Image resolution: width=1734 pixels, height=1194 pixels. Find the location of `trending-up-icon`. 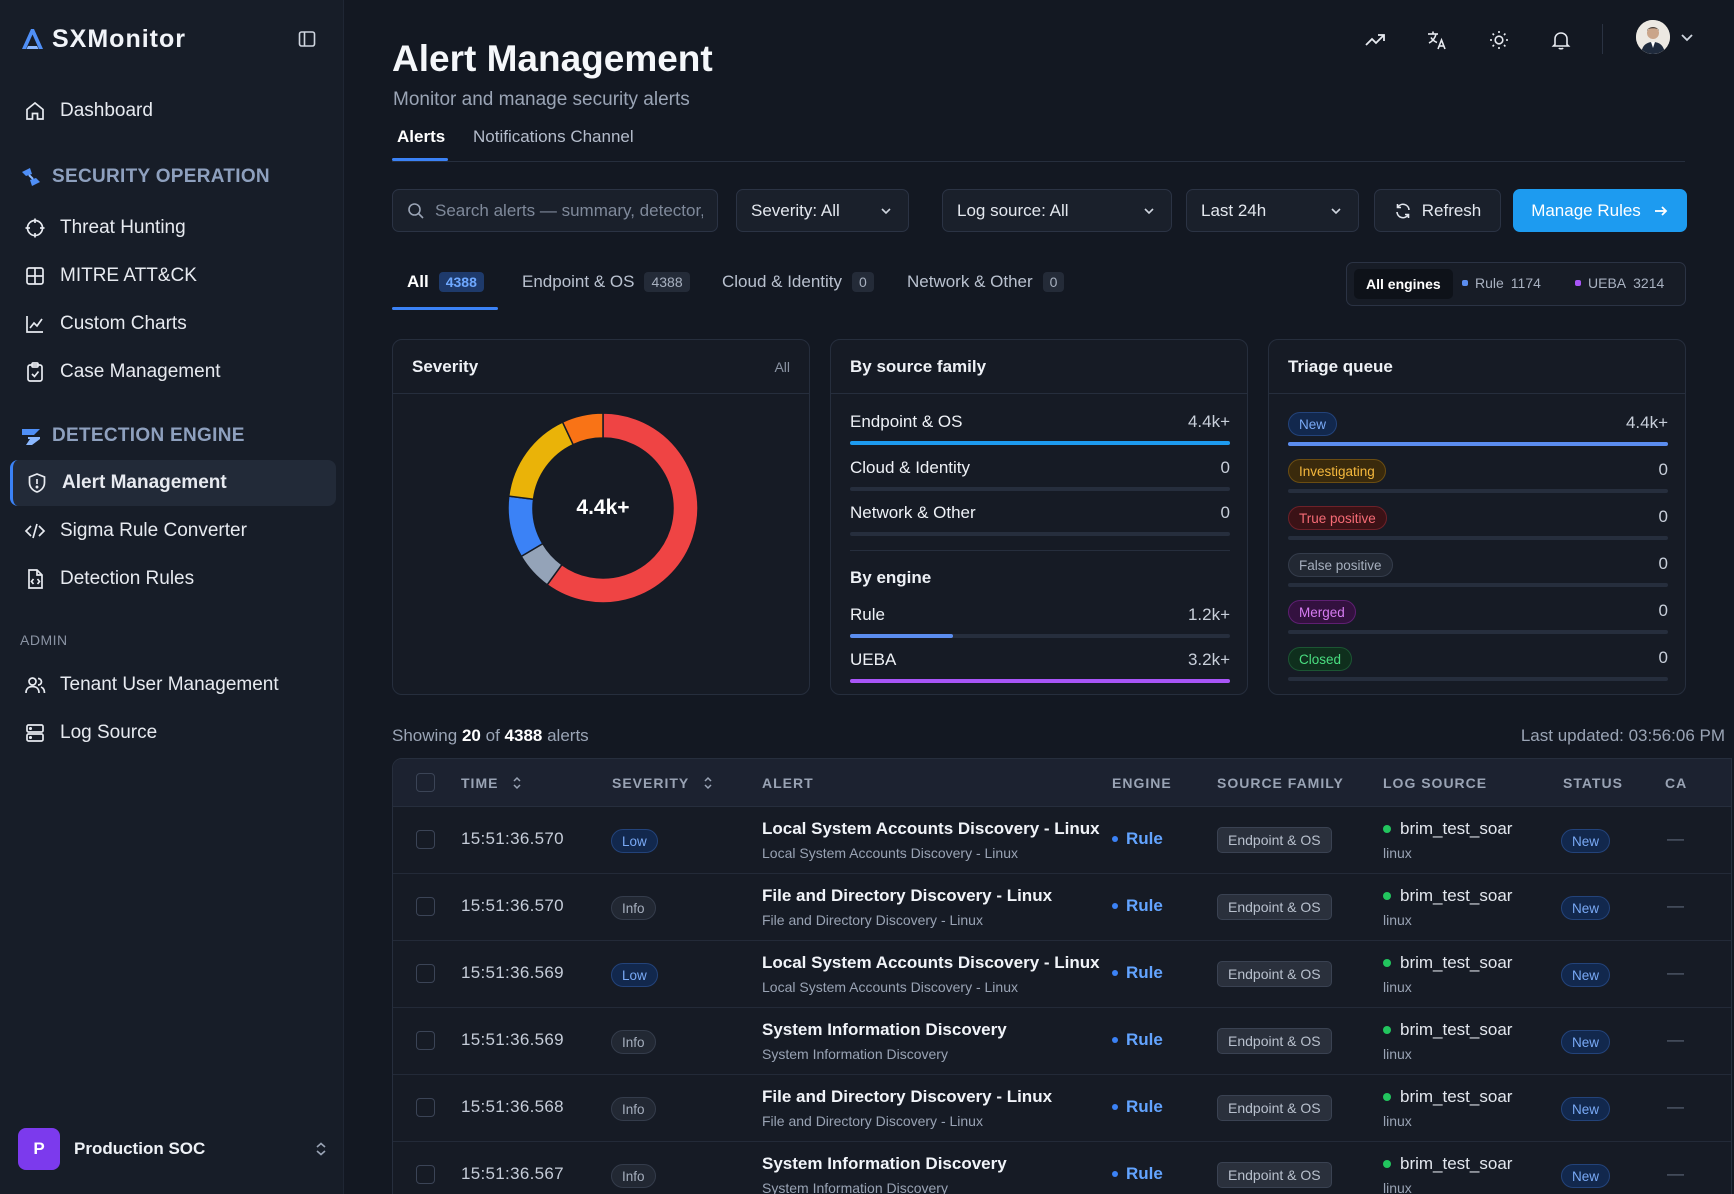

trending-up-icon is located at coordinates (1375, 40).